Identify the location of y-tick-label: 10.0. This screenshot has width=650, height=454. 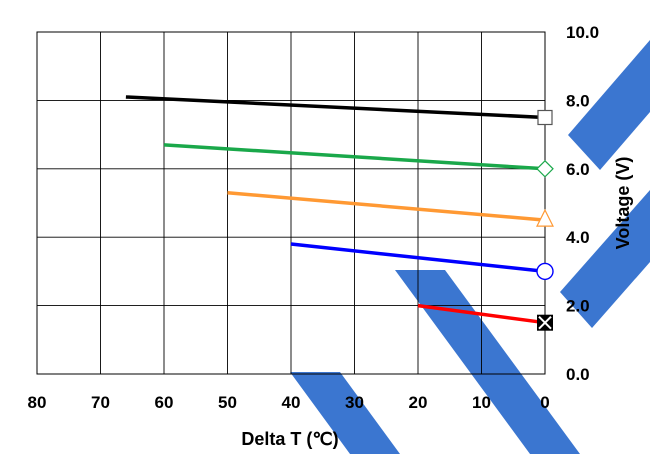
(582, 32).